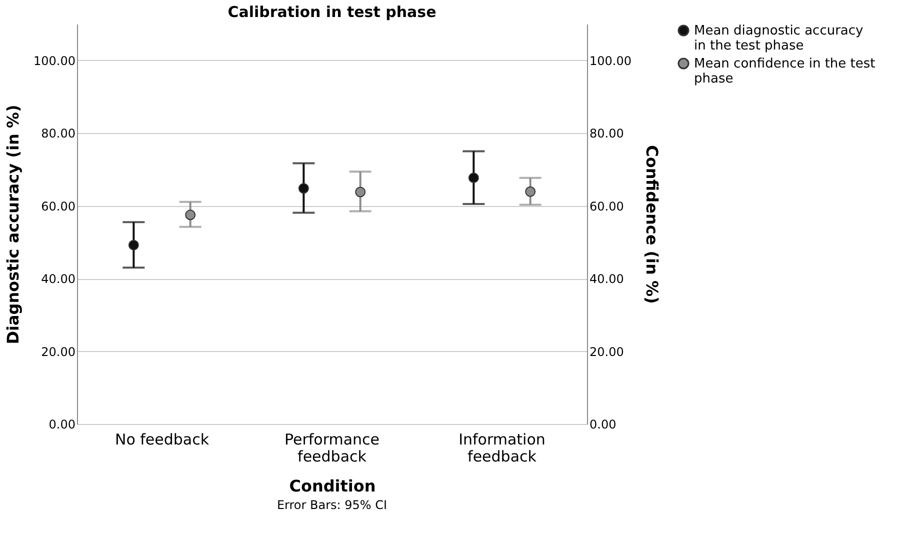 The width and height of the screenshot is (919, 543). What do you see at coordinates (58, 206) in the screenshot?
I see `y-tick-label: 60.00` at bounding box center [58, 206].